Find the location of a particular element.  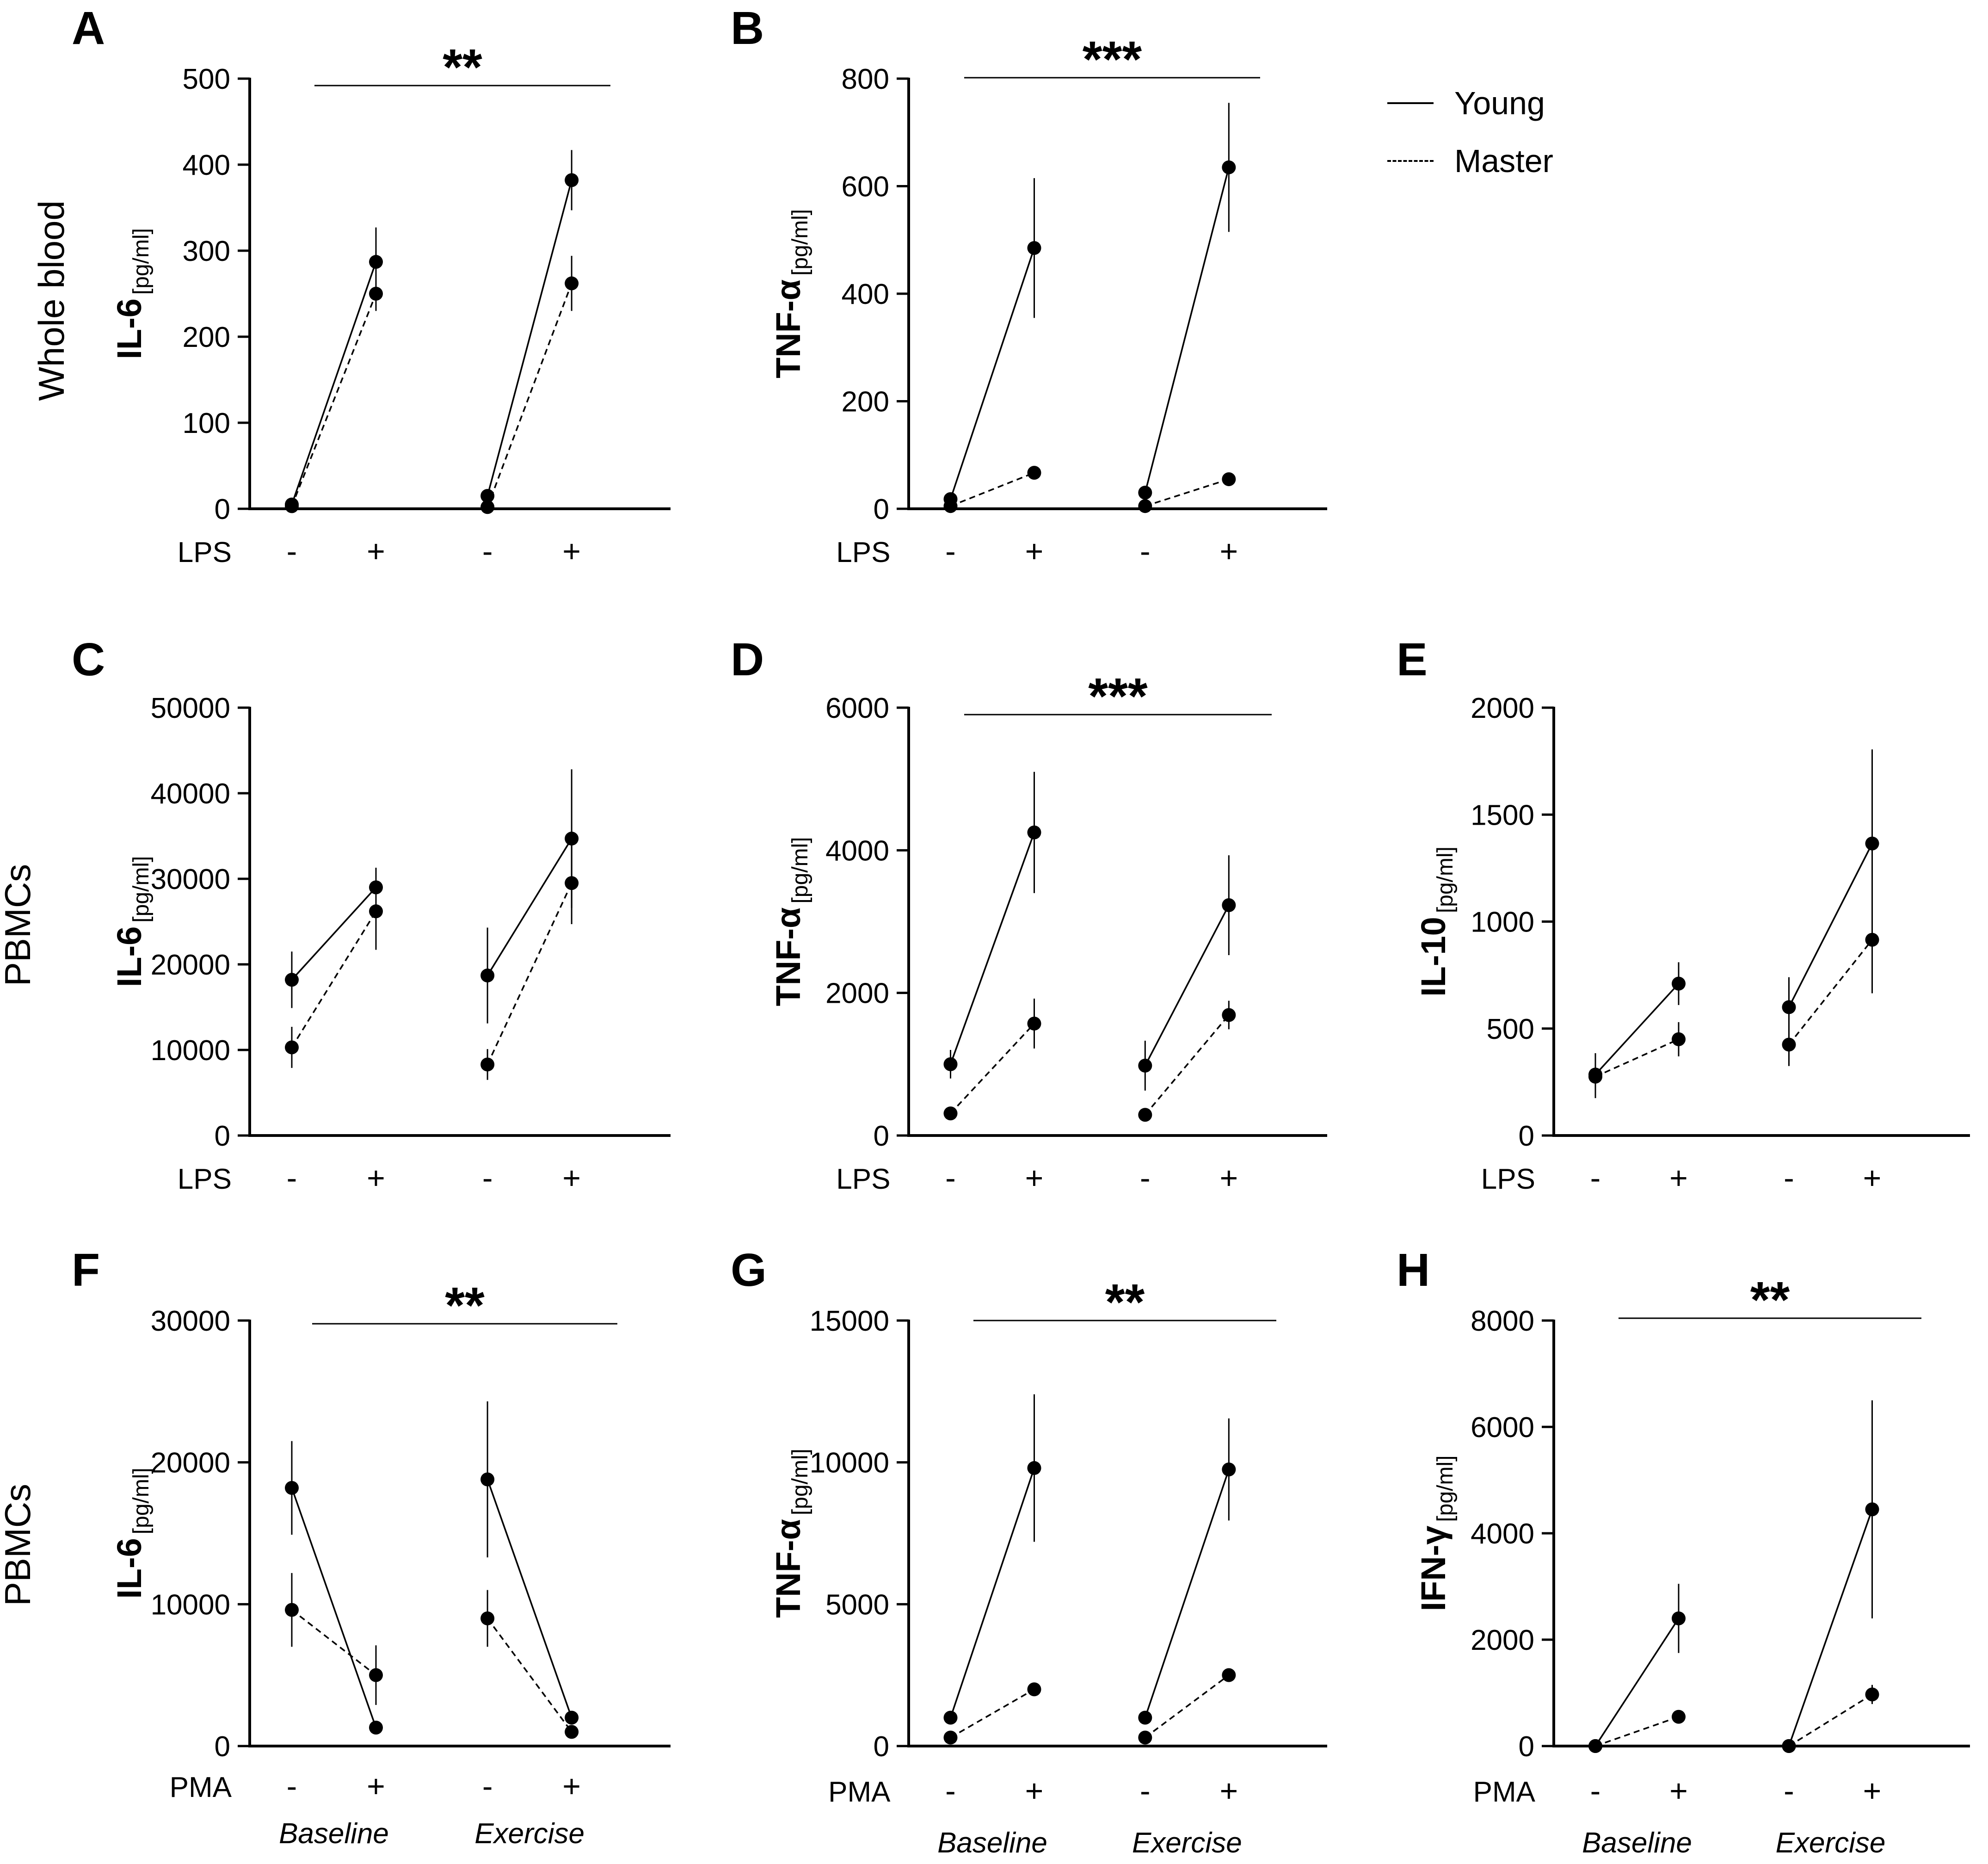

y-tick-label-g: 0 is located at coordinates (881, 1747).